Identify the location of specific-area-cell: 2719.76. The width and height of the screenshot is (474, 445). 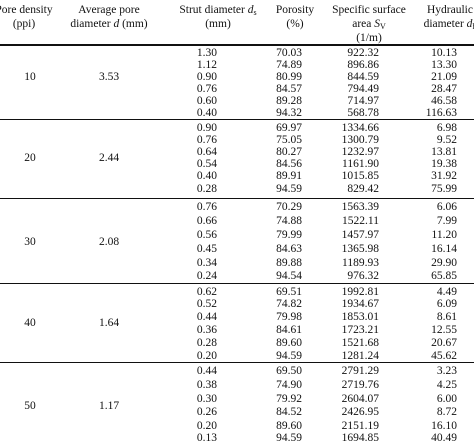
(360, 385).